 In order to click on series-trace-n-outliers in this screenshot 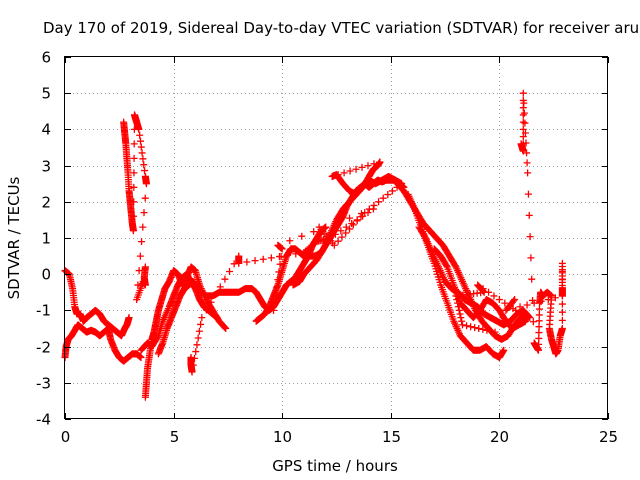, I will do `click(282, 290)`.